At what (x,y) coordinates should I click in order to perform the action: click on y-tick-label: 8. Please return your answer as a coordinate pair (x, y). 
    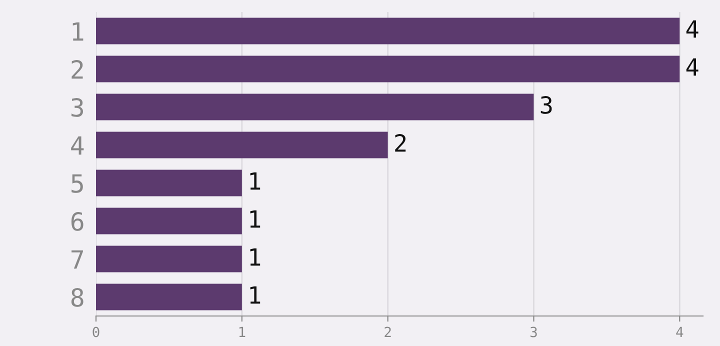
    Looking at the image, I should click on (77, 297).